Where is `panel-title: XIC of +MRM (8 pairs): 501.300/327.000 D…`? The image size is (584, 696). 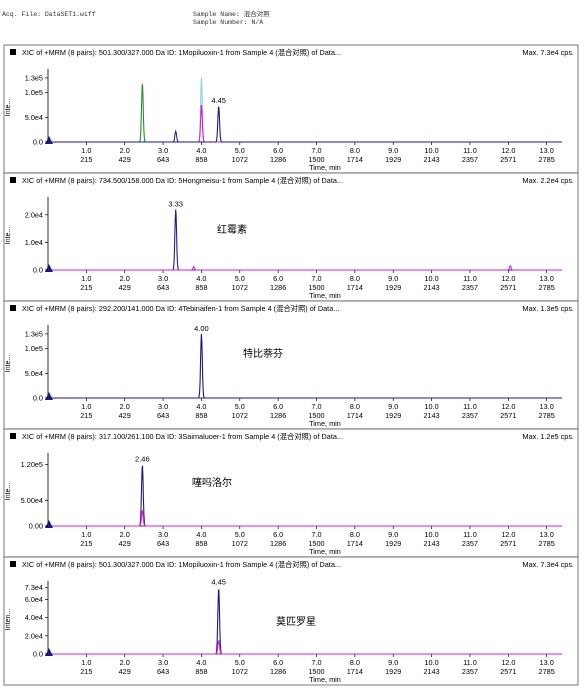
panel-title: XIC of +MRM (8 pairs): 501.300/327.000 D… is located at coordinates (181, 52).